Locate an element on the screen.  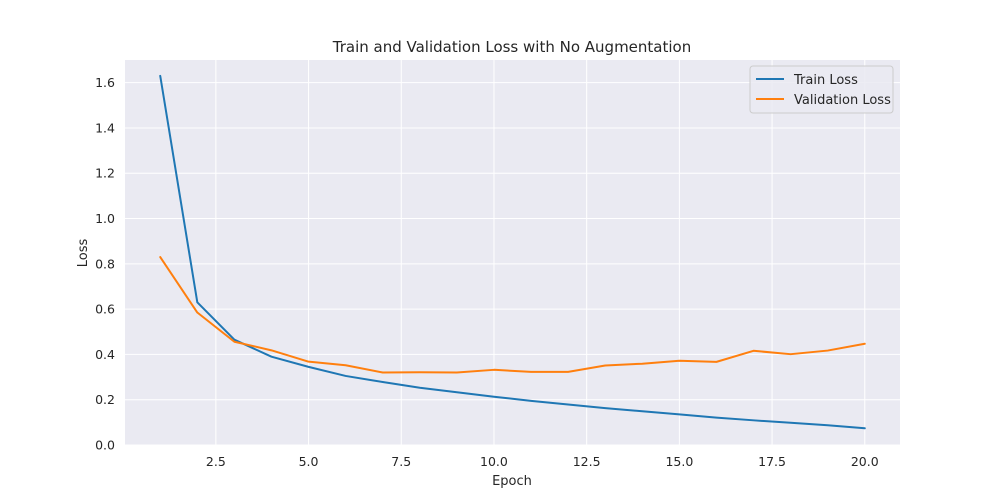
legend-box is located at coordinates (821, 89).